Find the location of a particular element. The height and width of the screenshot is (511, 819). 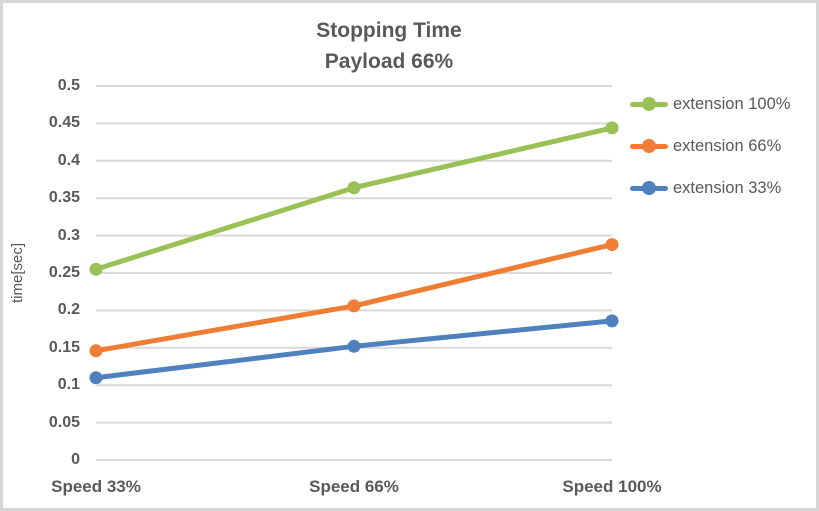

y-tick-label: 0.1 is located at coordinates (68, 385).